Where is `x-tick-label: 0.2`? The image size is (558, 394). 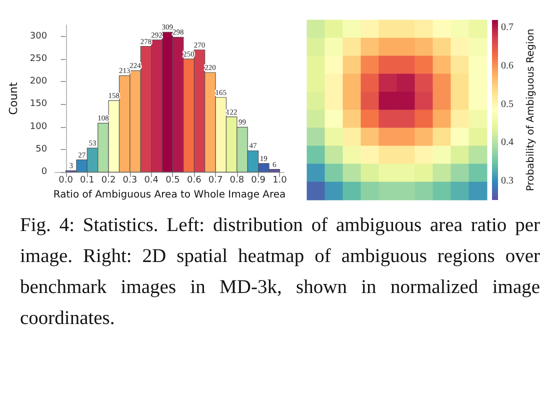 x-tick-label: 0.2 is located at coordinates (108, 181).